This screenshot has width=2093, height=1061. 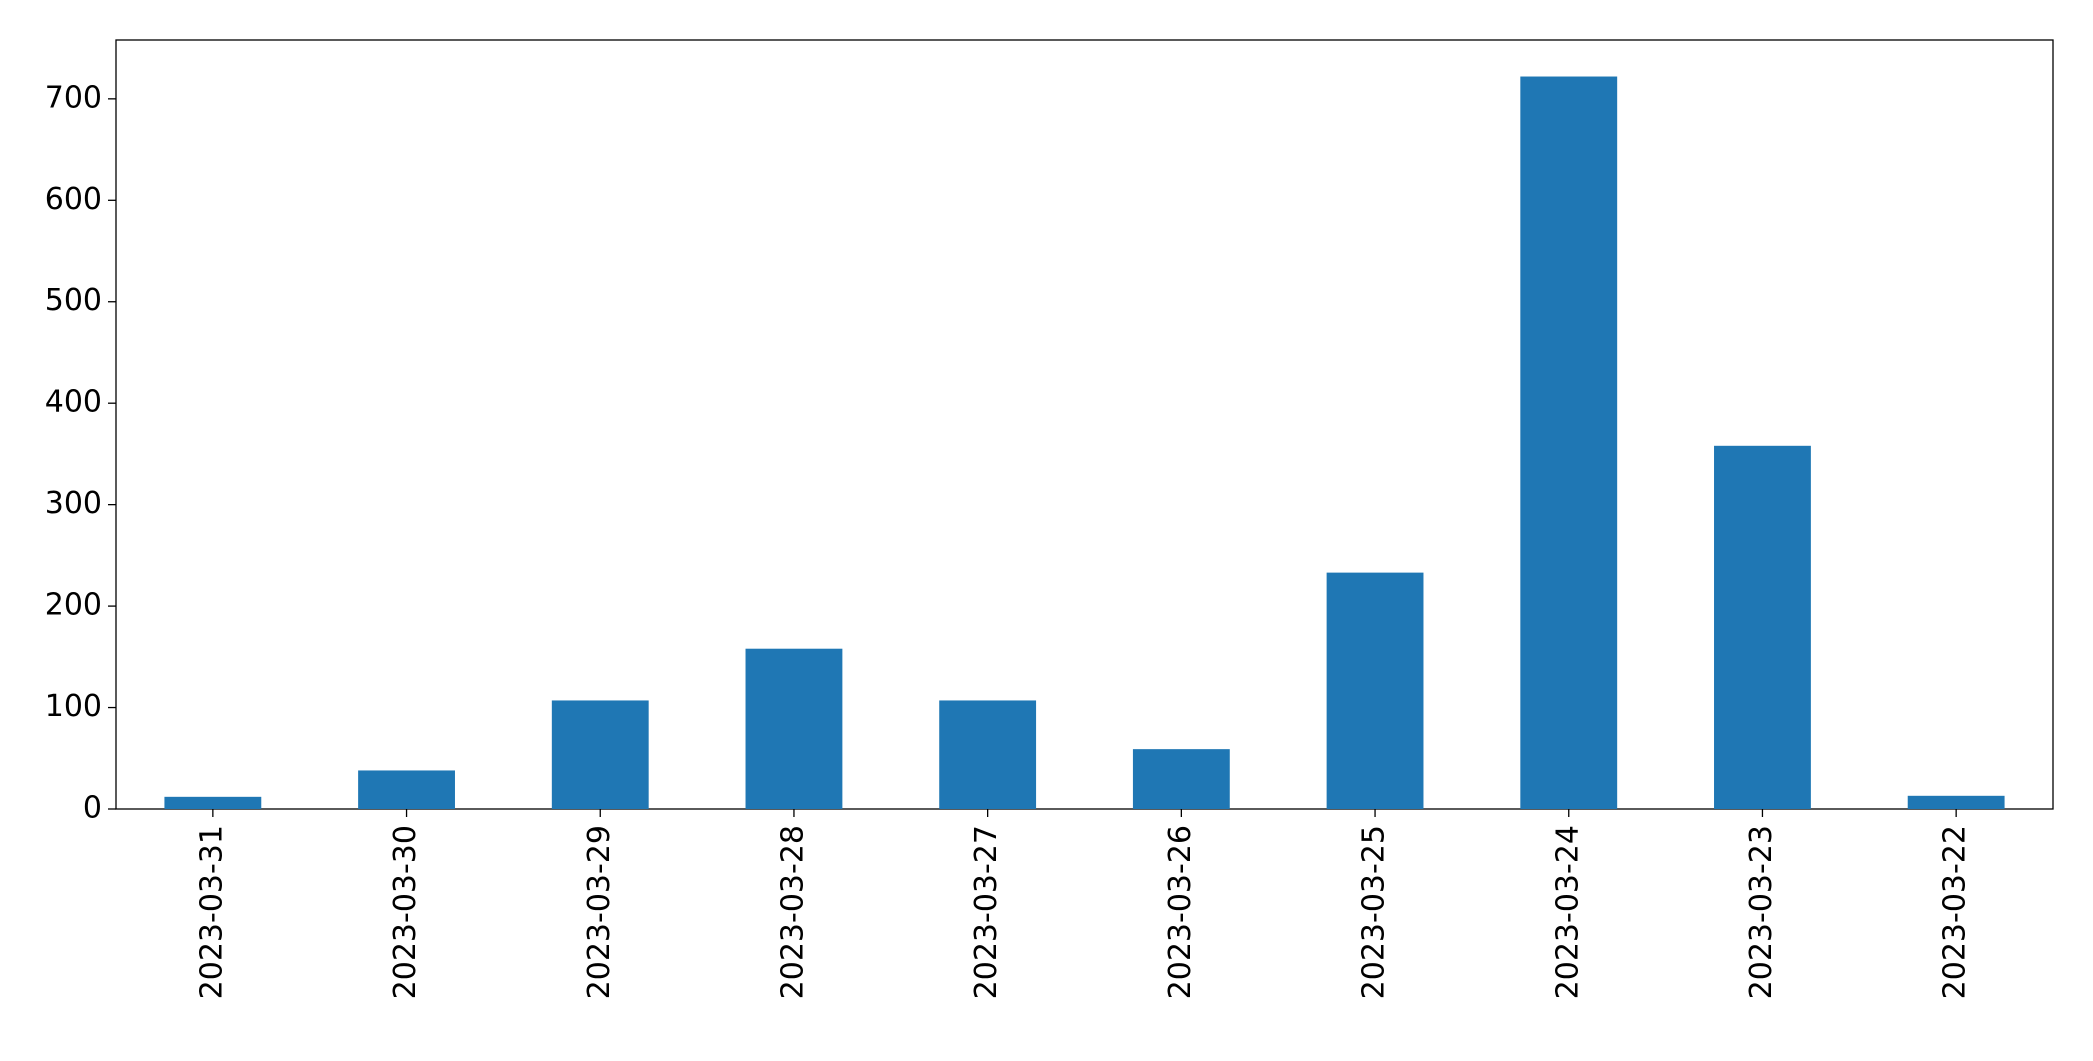 What do you see at coordinates (1180, 912) in the screenshot?
I see `x-tick-label: 2023-03-26` at bounding box center [1180, 912].